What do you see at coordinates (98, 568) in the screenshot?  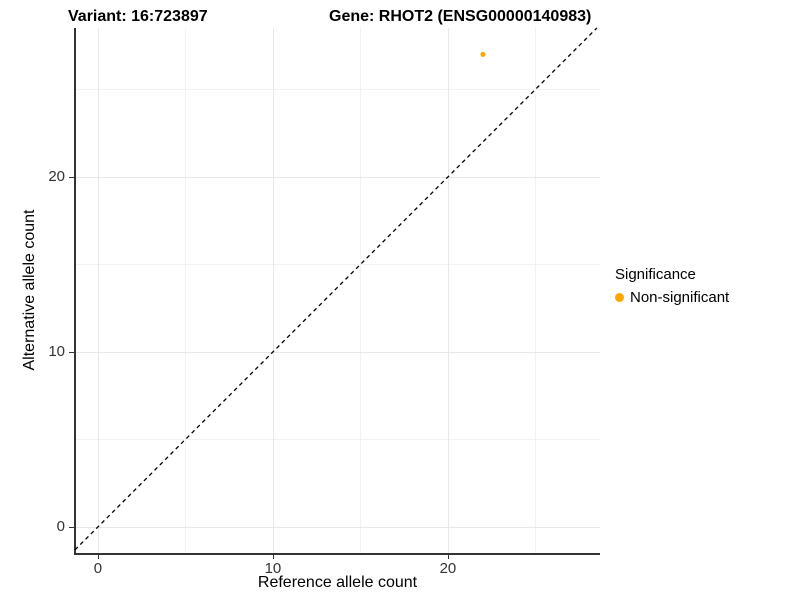 I see `x-tick-label: 0` at bounding box center [98, 568].